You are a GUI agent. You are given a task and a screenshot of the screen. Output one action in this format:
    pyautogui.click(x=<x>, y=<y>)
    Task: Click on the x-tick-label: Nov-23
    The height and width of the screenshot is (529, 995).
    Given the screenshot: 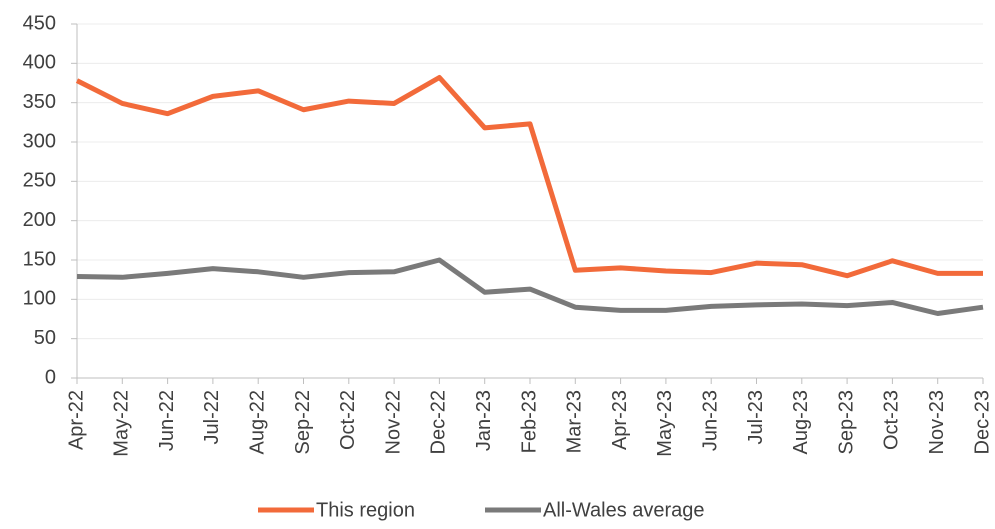 What is the action you would take?
    pyautogui.click(x=937, y=422)
    